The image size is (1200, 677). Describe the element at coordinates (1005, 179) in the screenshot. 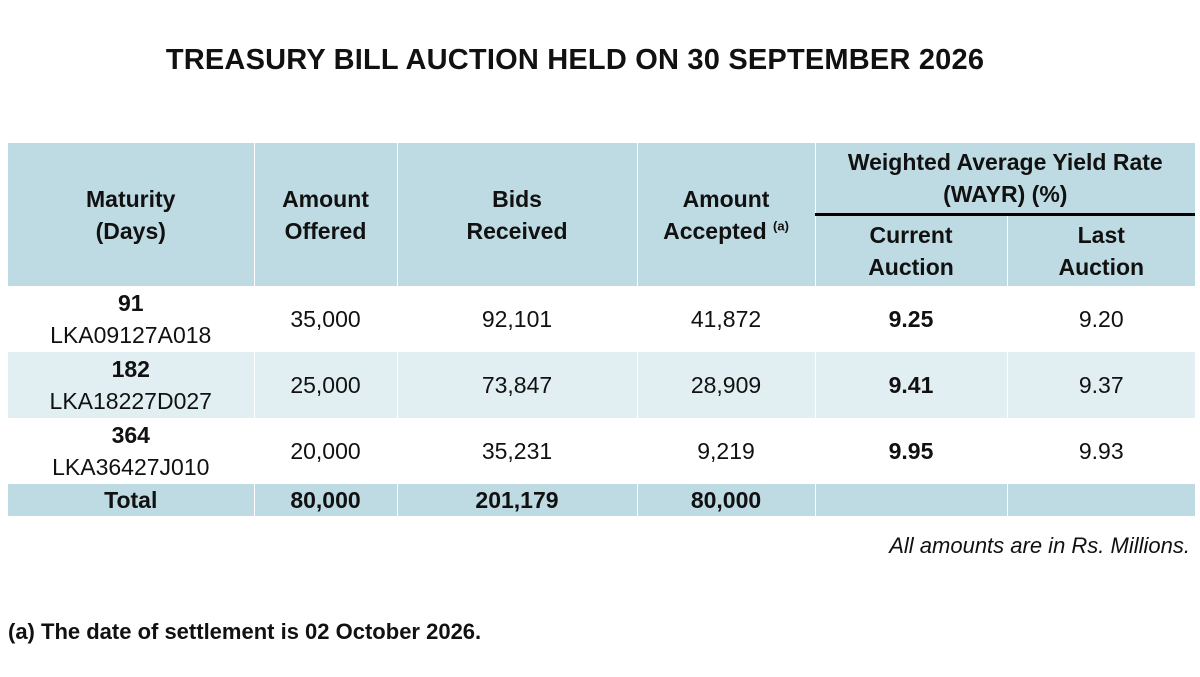

I see `header-wayr: Weighted Average Yield Rate (WAYR) (%)` at that location.